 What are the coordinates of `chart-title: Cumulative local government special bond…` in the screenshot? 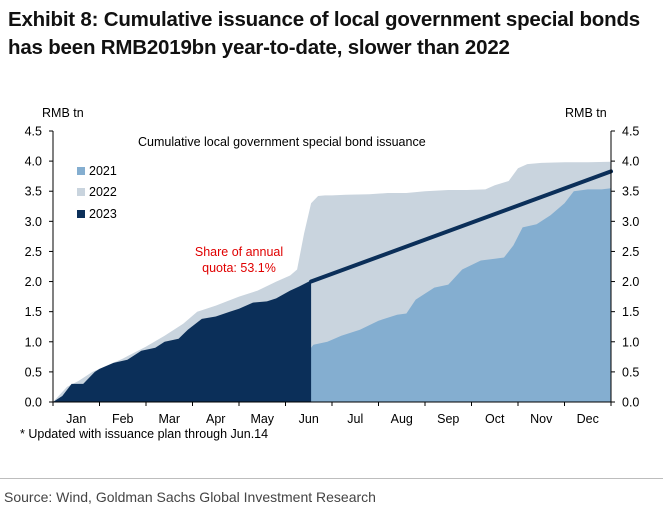 It's located at (282, 142).